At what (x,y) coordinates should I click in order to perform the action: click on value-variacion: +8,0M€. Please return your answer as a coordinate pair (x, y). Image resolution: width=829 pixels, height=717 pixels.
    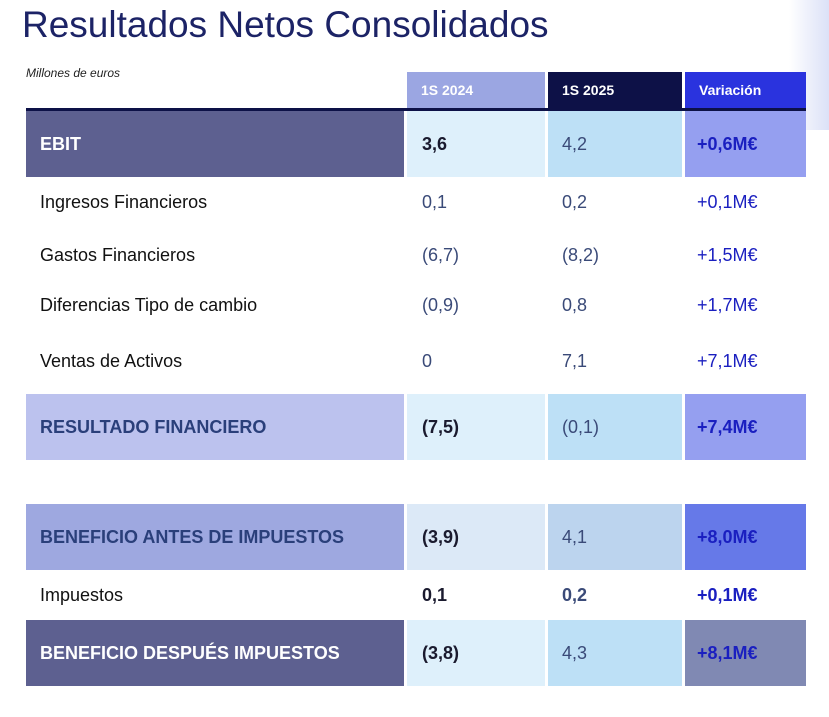
    Looking at the image, I should click on (745, 537).